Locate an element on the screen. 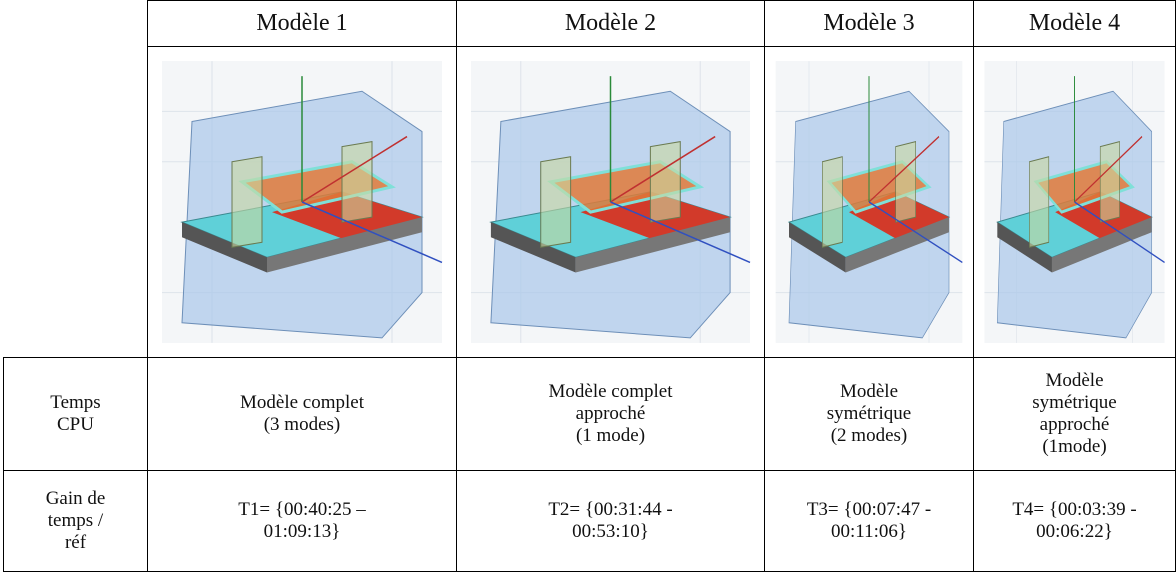 This screenshot has height=572, width=1176. cell: Modèle complet approché (1 mode) is located at coordinates (610, 414).